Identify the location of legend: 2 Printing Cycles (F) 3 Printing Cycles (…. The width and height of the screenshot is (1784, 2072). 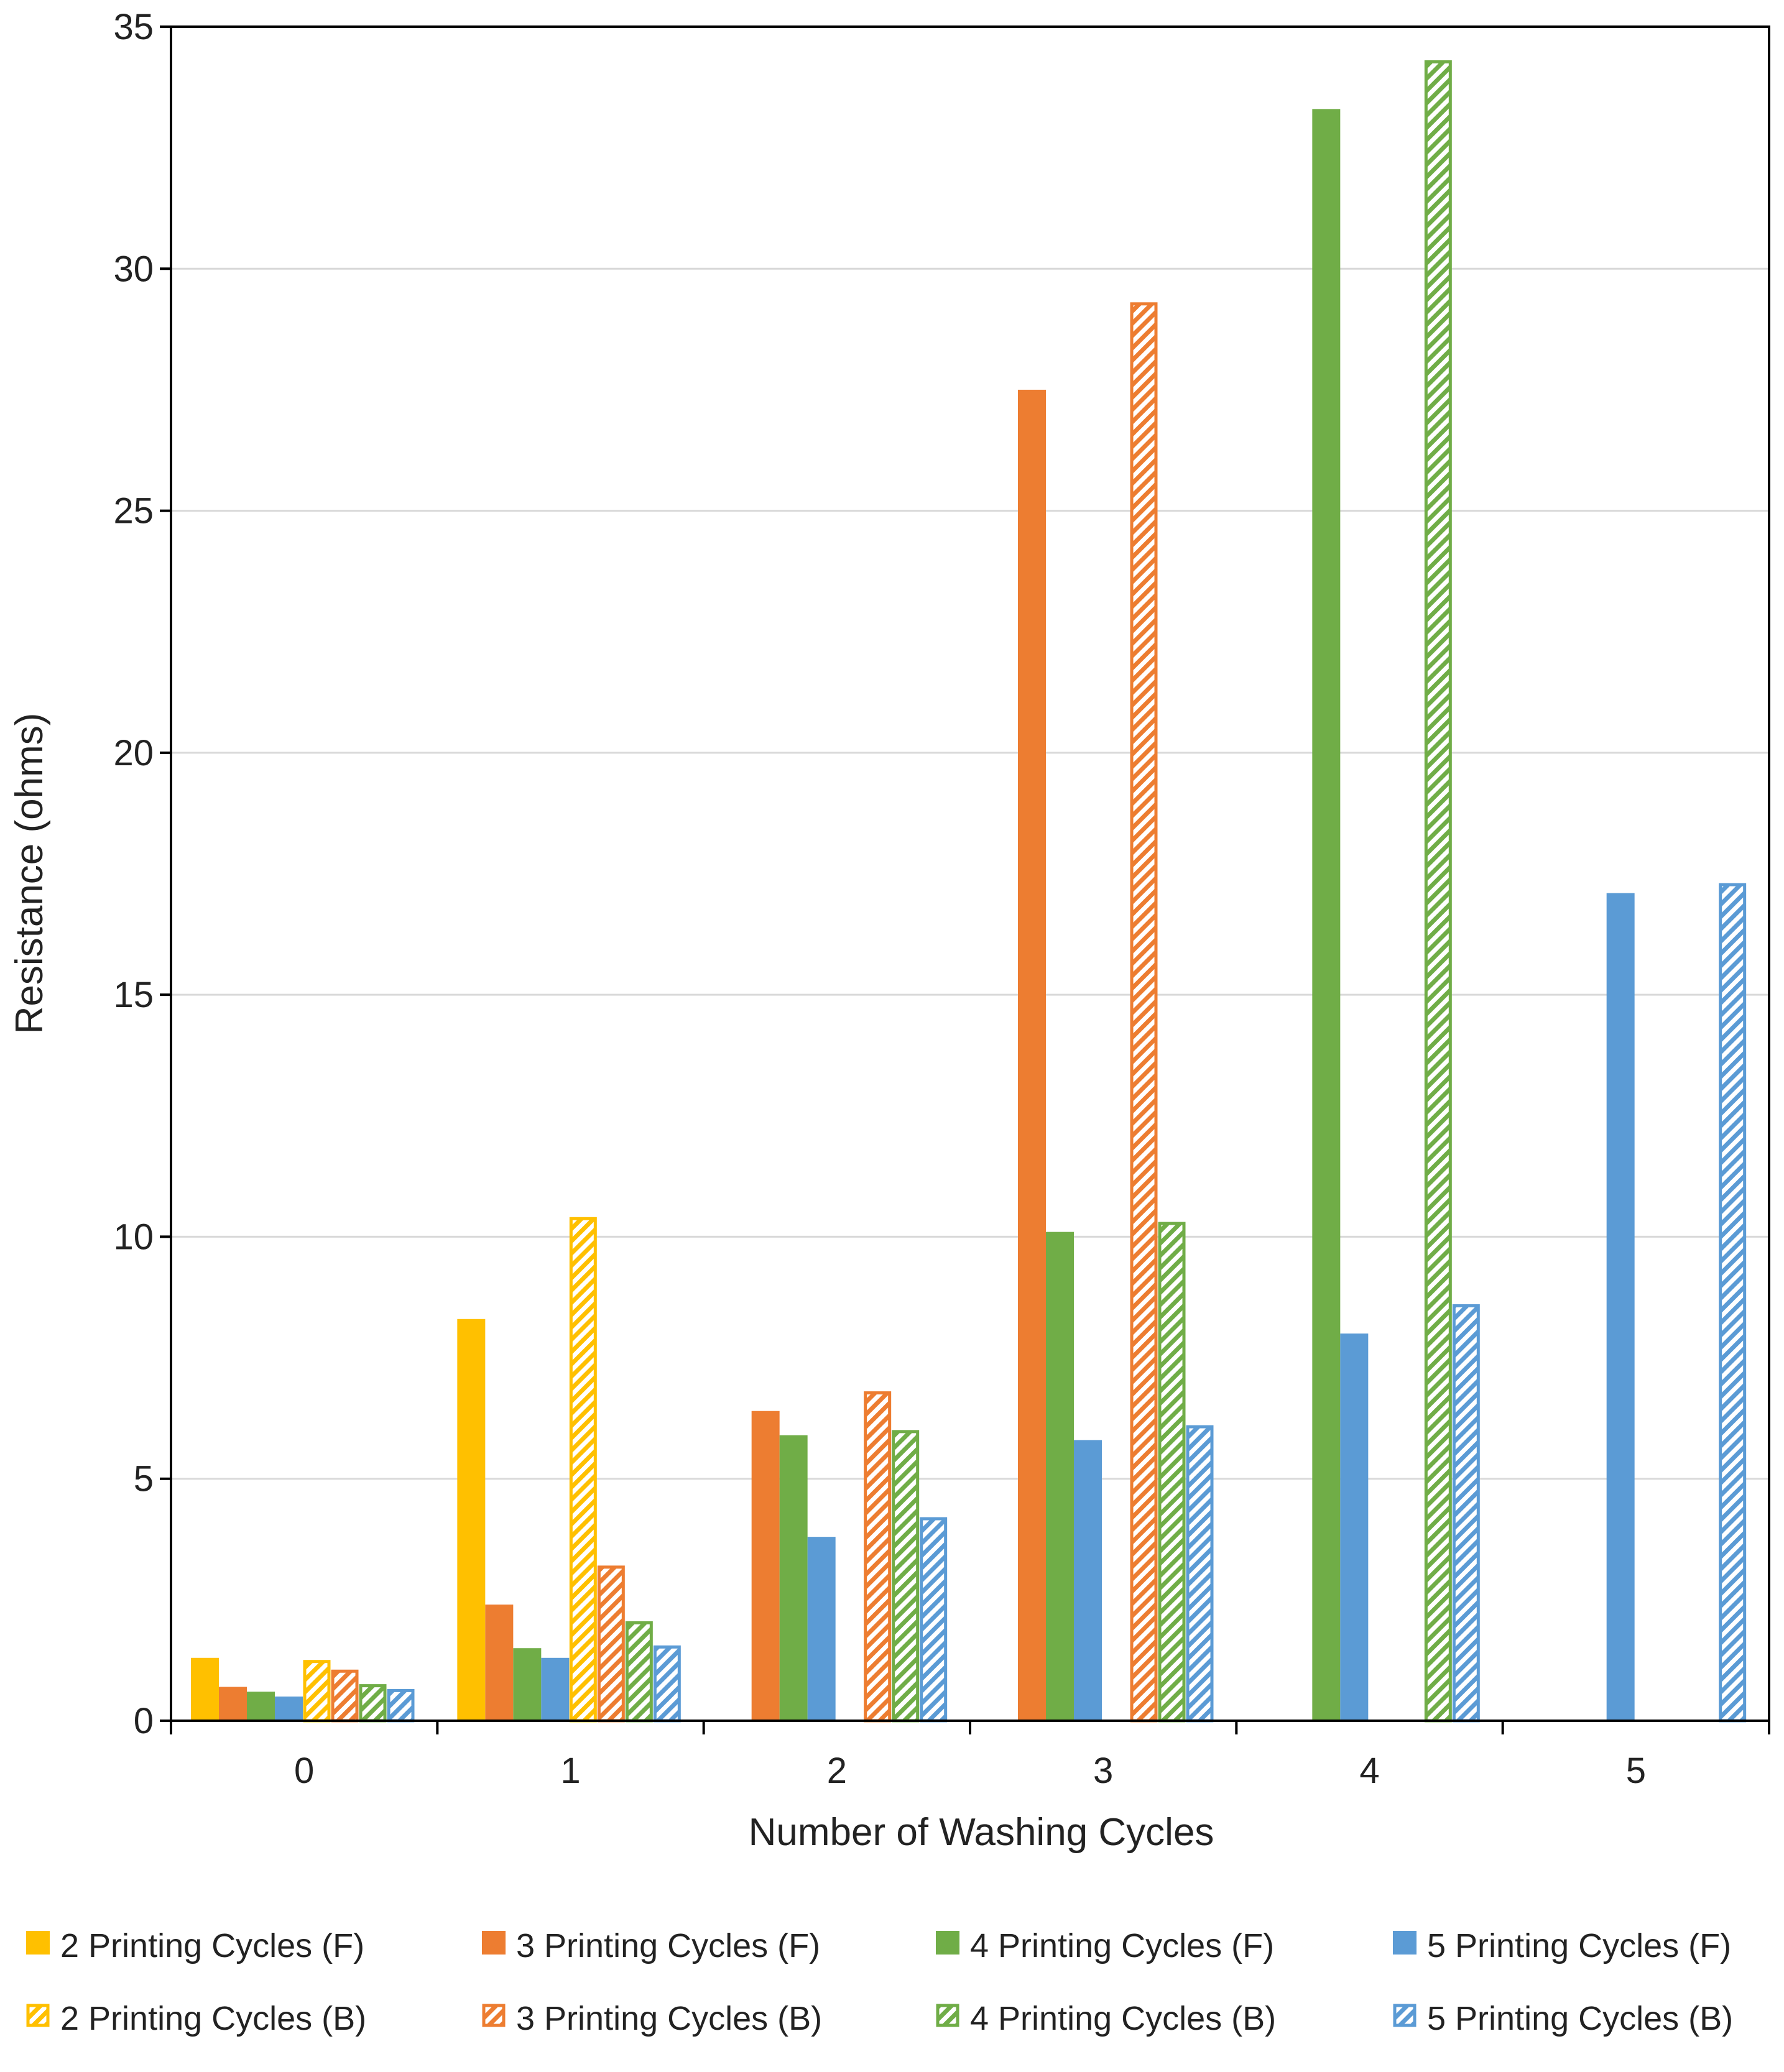
(879, 1982).